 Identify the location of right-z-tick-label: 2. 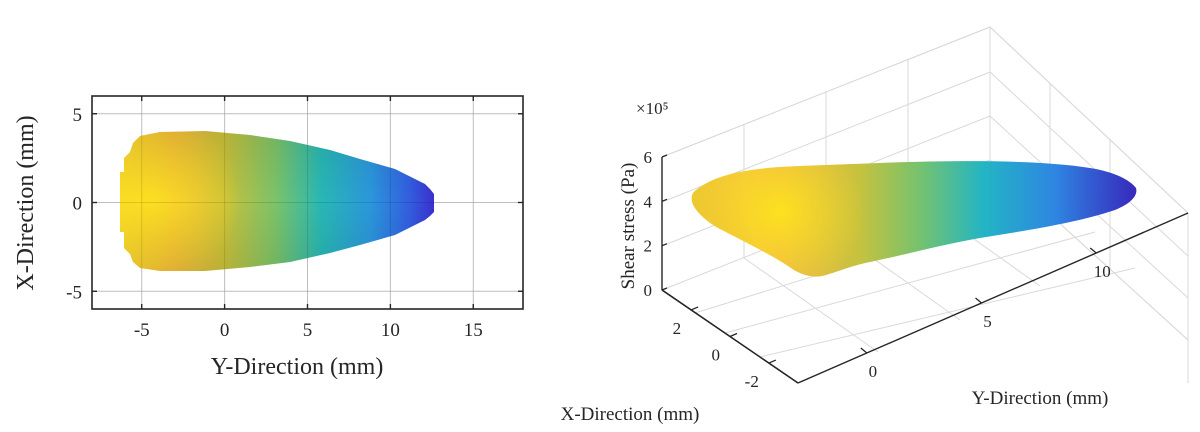
(648, 246).